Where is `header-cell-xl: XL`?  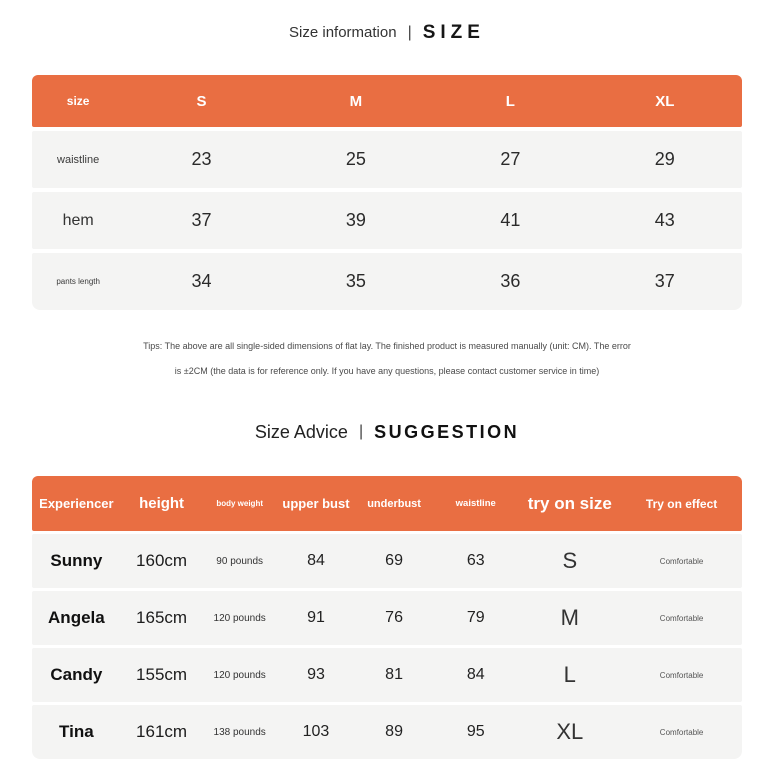
header-cell-xl: XL is located at coordinates (665, 101).